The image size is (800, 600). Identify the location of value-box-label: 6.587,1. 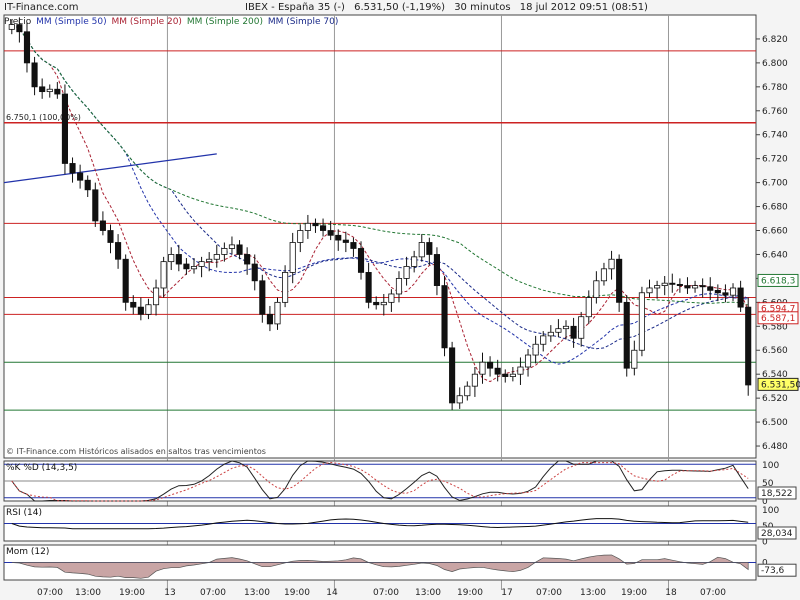
(778, 319).